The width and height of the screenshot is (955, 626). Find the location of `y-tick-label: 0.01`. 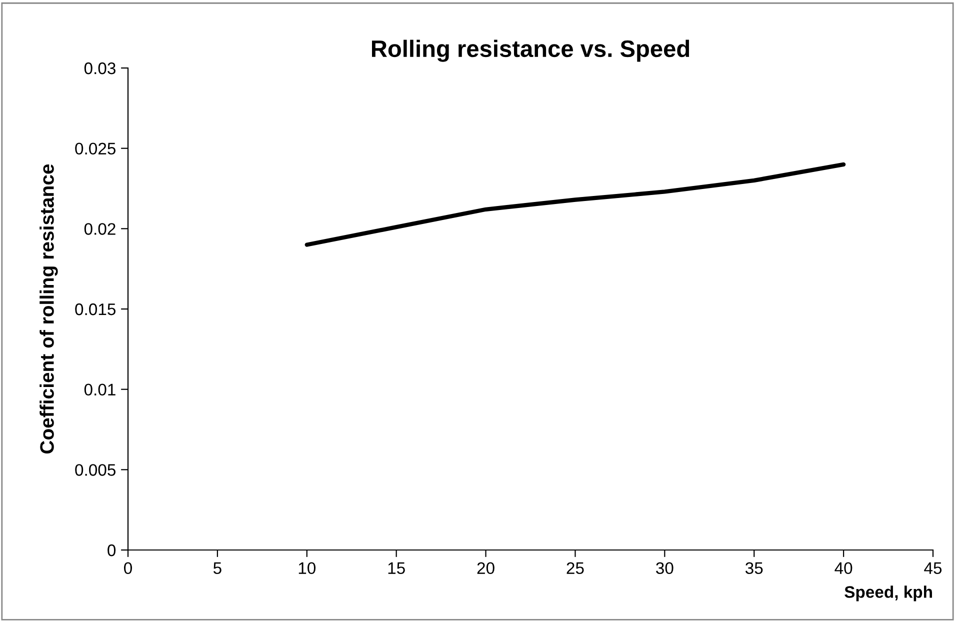

y-tick-label: 0.01 is located at coordinates (100, 390).